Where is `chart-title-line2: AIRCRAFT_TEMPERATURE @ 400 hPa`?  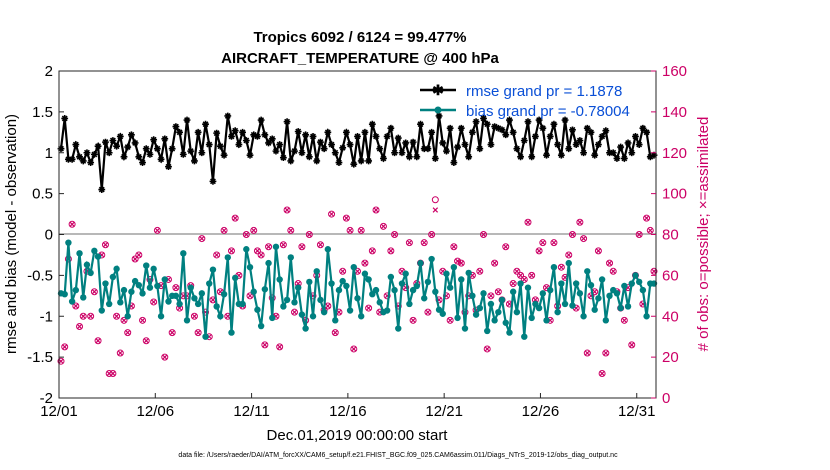
chart-title-line2: AIRCRAFT_TEMPERATURE @ 400 hPa is located at coordinates (360, 58).